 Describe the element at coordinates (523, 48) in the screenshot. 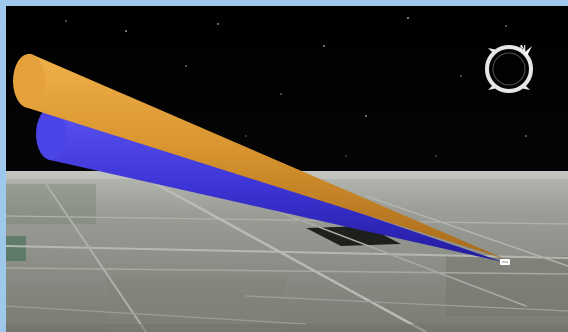

I see `compass-north-label: N` at that location.